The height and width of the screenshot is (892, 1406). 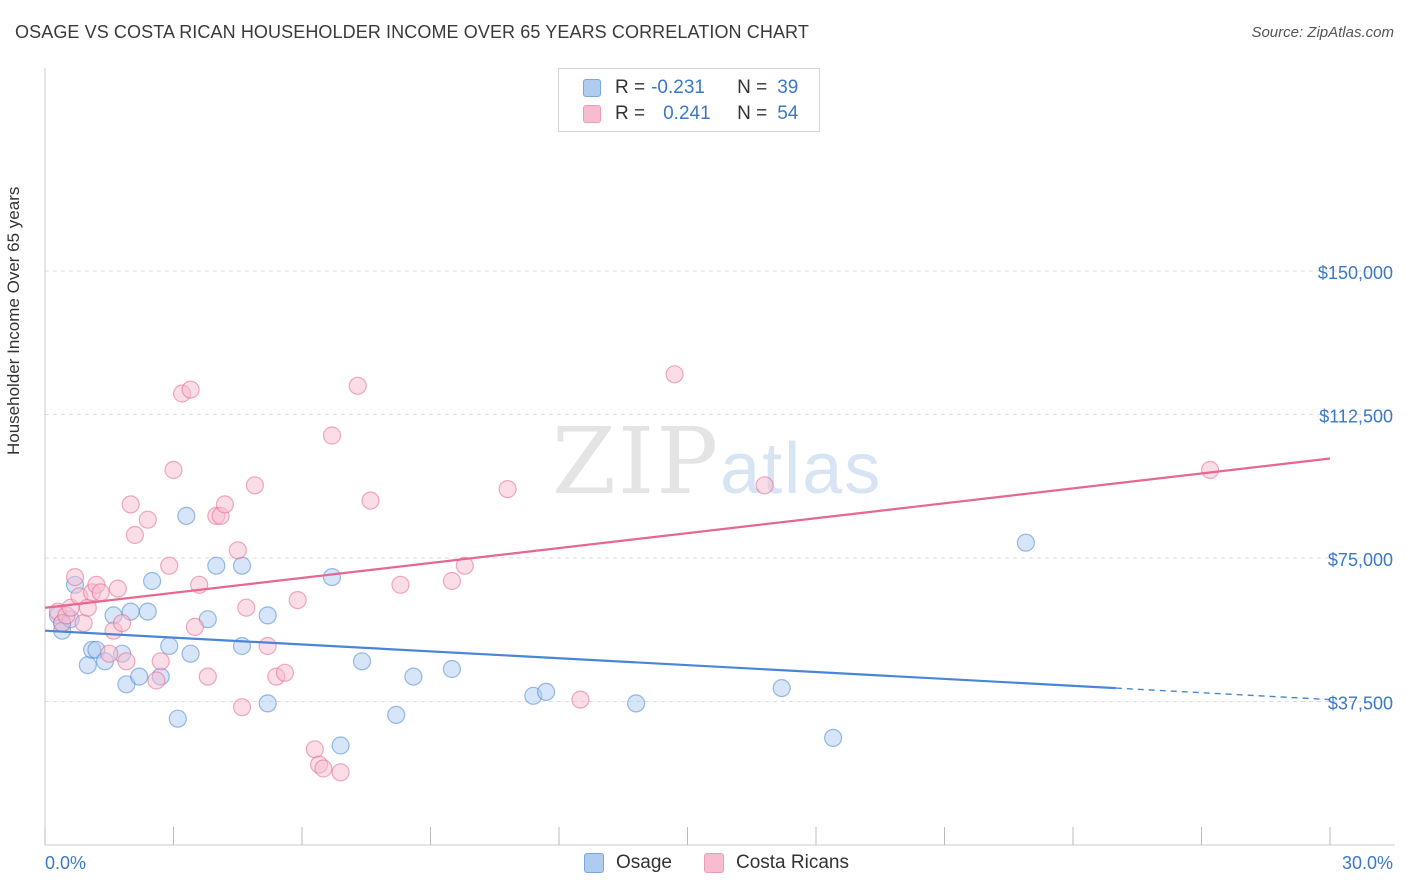 What do you see at coordinates (1355, 273) in the screenshot?
I see `y-tick-label: $150,000` at bounding box center [1355, 273].